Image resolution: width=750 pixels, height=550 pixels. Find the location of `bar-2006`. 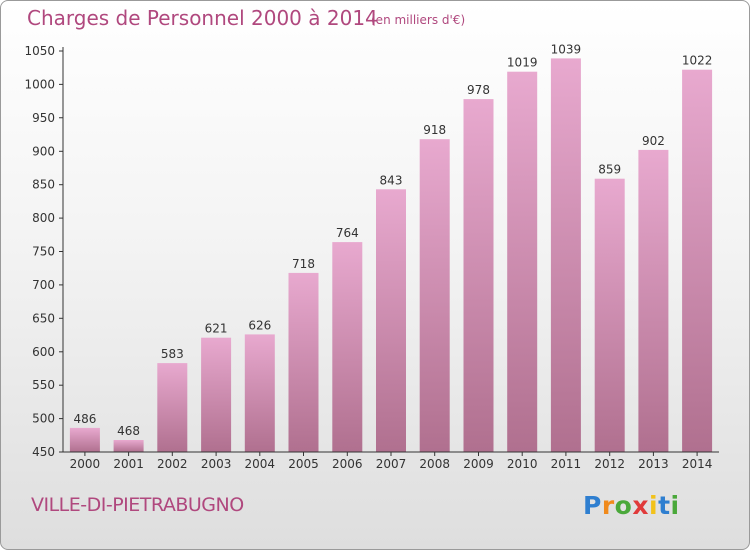

bar-2006 is located at coordinates (347, 347).